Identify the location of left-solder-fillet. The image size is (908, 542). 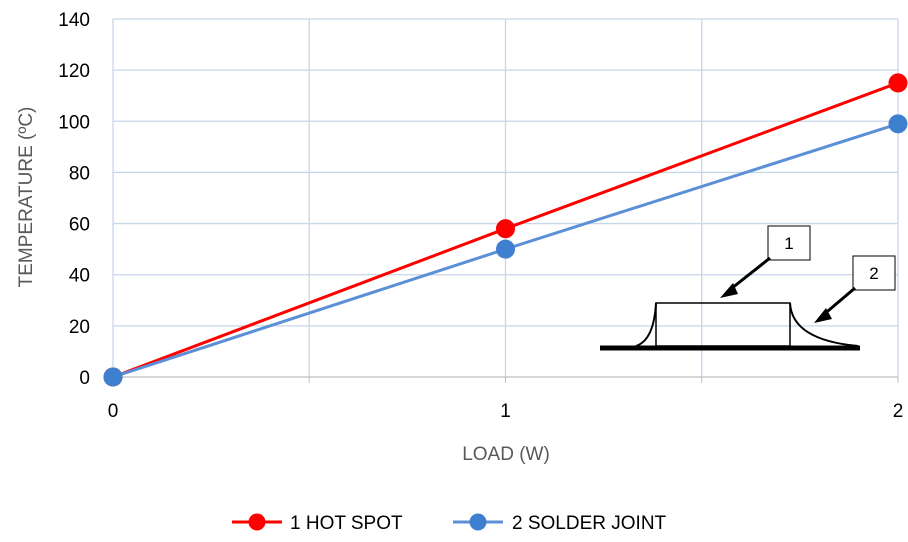
(646, 324).